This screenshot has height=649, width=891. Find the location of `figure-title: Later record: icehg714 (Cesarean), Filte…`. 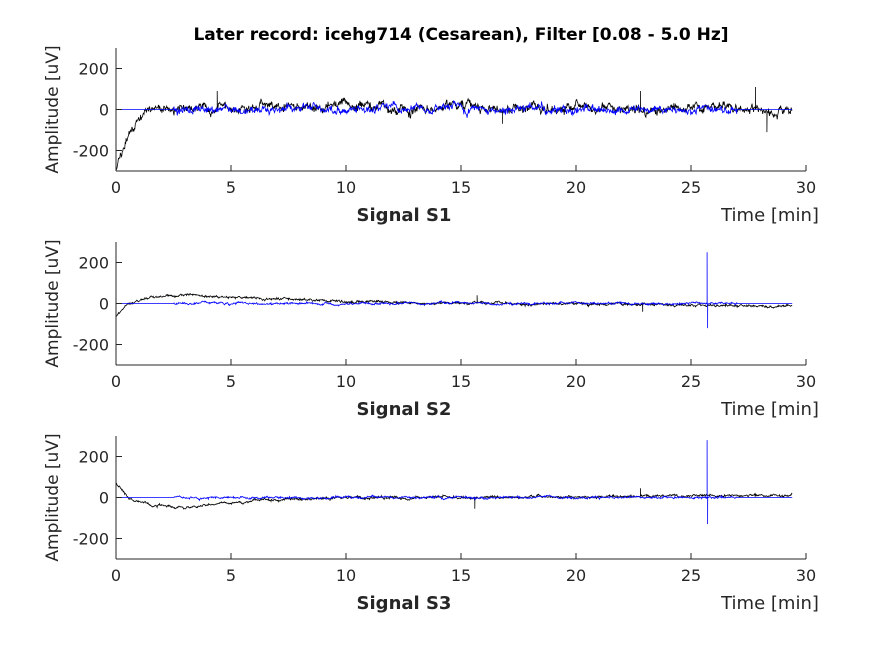

figure-title: Later record: icehg714 (Cesarean), Filte… is located at coordinates (460, 35).